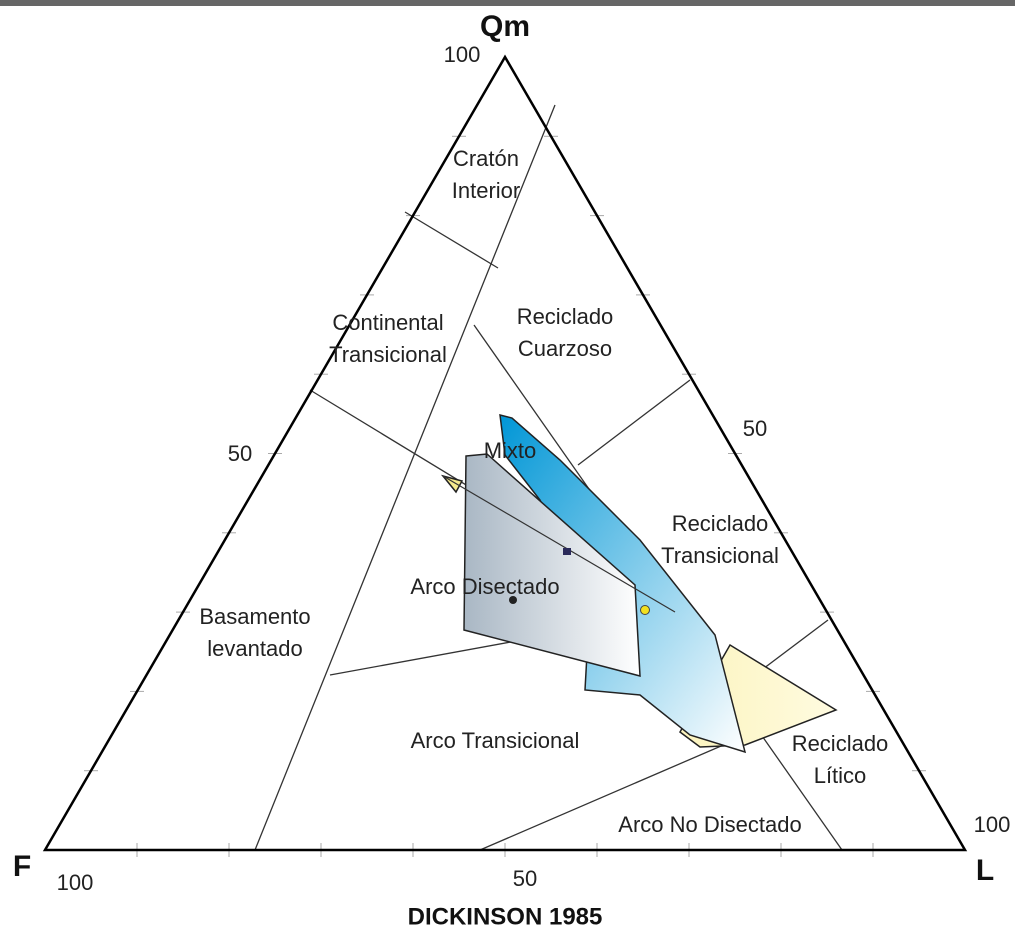  I want to click on vertex-label: F, so click(22, 866).